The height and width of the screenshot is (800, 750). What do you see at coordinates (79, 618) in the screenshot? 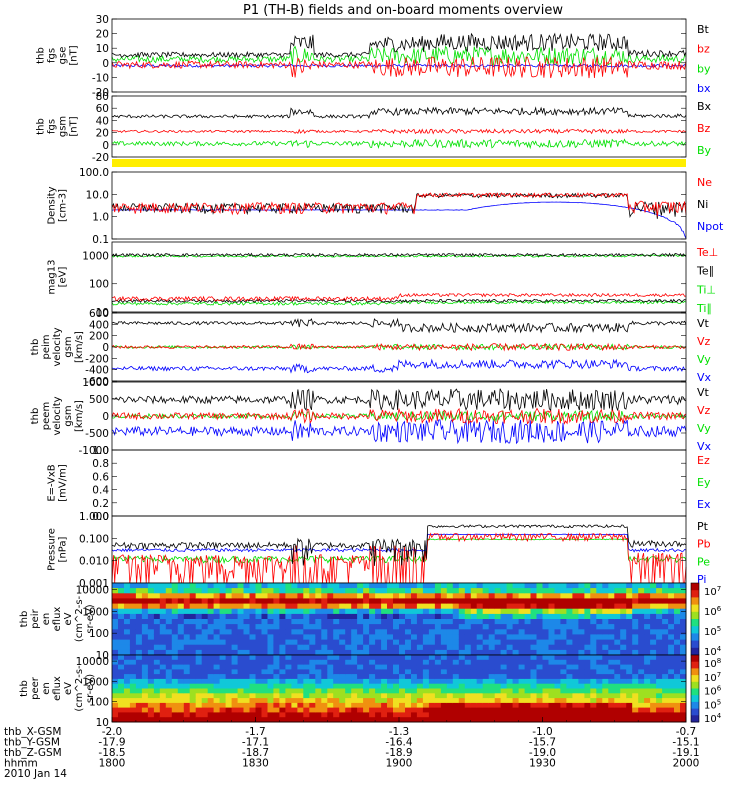
I see `y-axis-label: (cm^2-s-` at bounding box center [79, 618].